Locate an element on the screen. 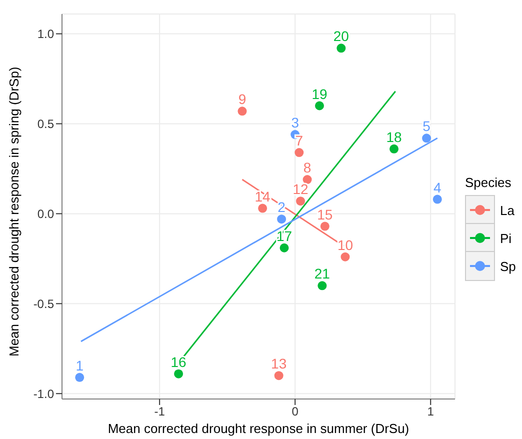  y-tick-label: 0.0 is located at coordinates (45, 213).